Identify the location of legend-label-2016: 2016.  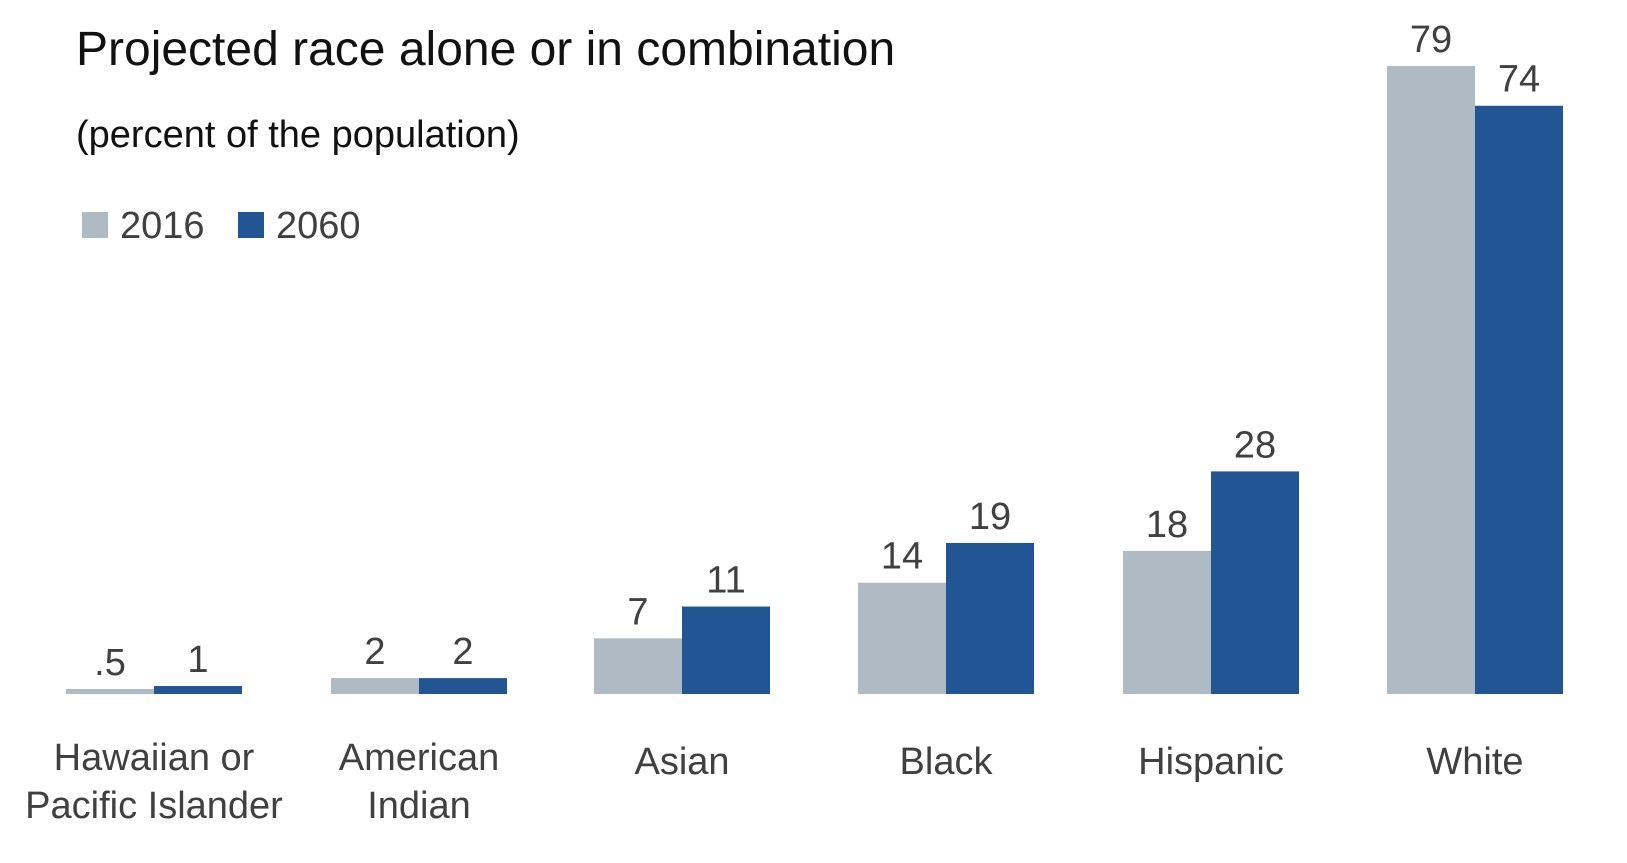
(162, 226).